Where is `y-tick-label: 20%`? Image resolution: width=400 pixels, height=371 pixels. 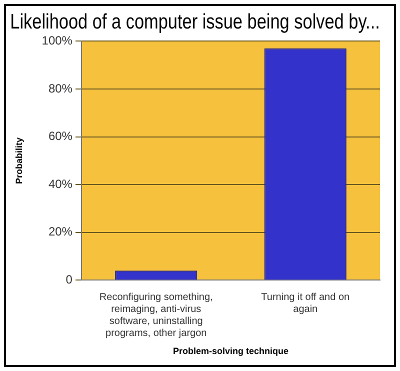
y-tick-label: 20% is located at coordinates (60, 231).